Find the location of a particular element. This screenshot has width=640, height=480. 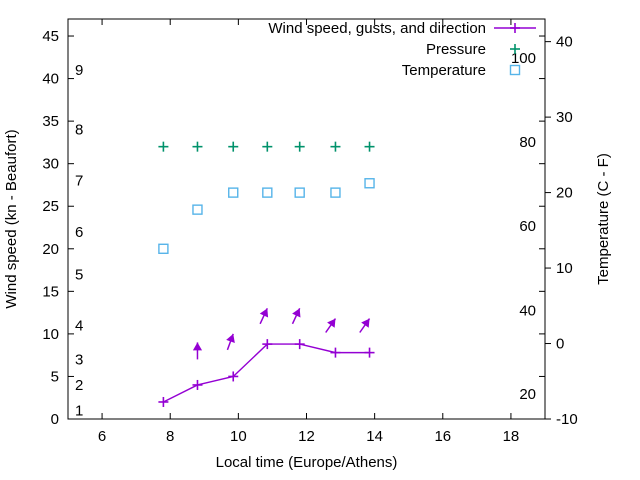

y-tick-label: 45 is located at coordinates (50, 36).